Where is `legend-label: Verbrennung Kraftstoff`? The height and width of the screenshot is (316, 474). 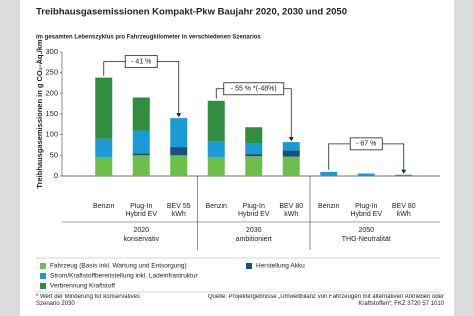
legend-label: Verbrennung Kraftstoff is located at coordinates (82, 286).